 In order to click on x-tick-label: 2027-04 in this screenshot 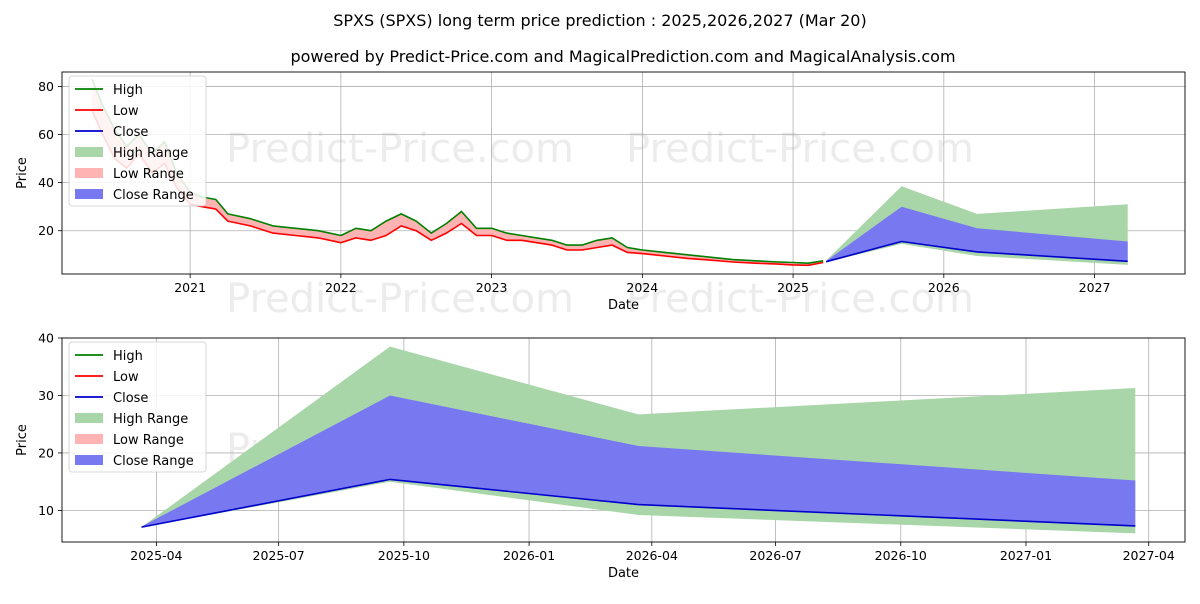, I will do `click(1149, 555)`.